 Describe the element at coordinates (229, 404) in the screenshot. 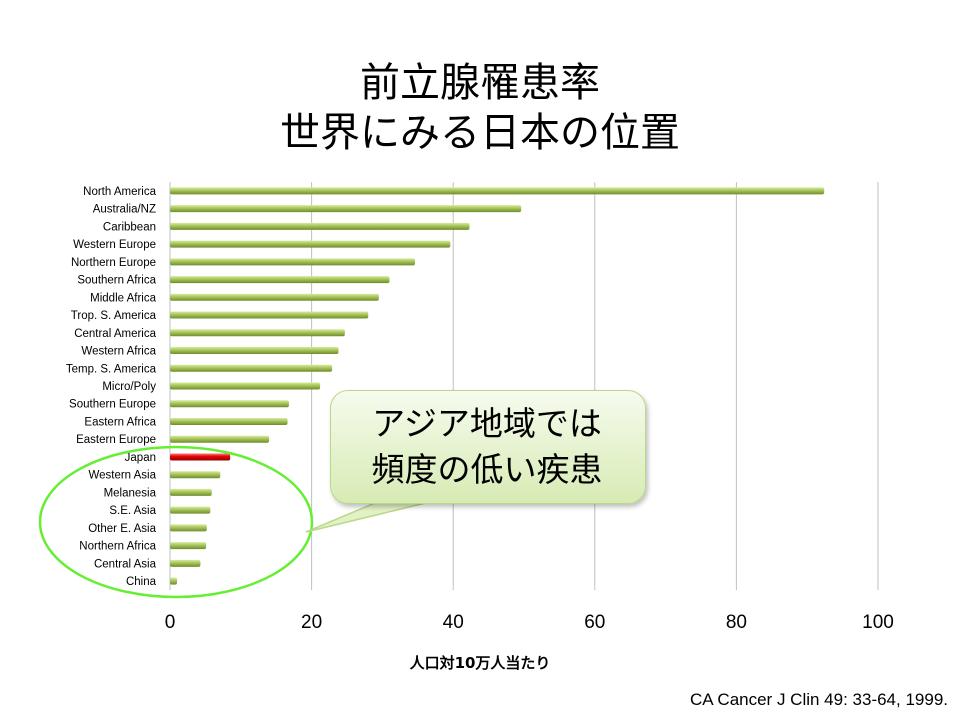

I see `bar-southern-europe` at that location.